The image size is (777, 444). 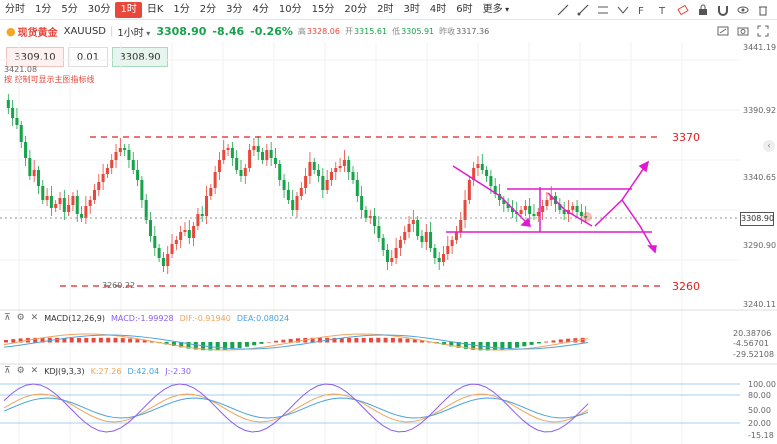 I want to click on drawing-tools: F T, so click(x=663, y=10).